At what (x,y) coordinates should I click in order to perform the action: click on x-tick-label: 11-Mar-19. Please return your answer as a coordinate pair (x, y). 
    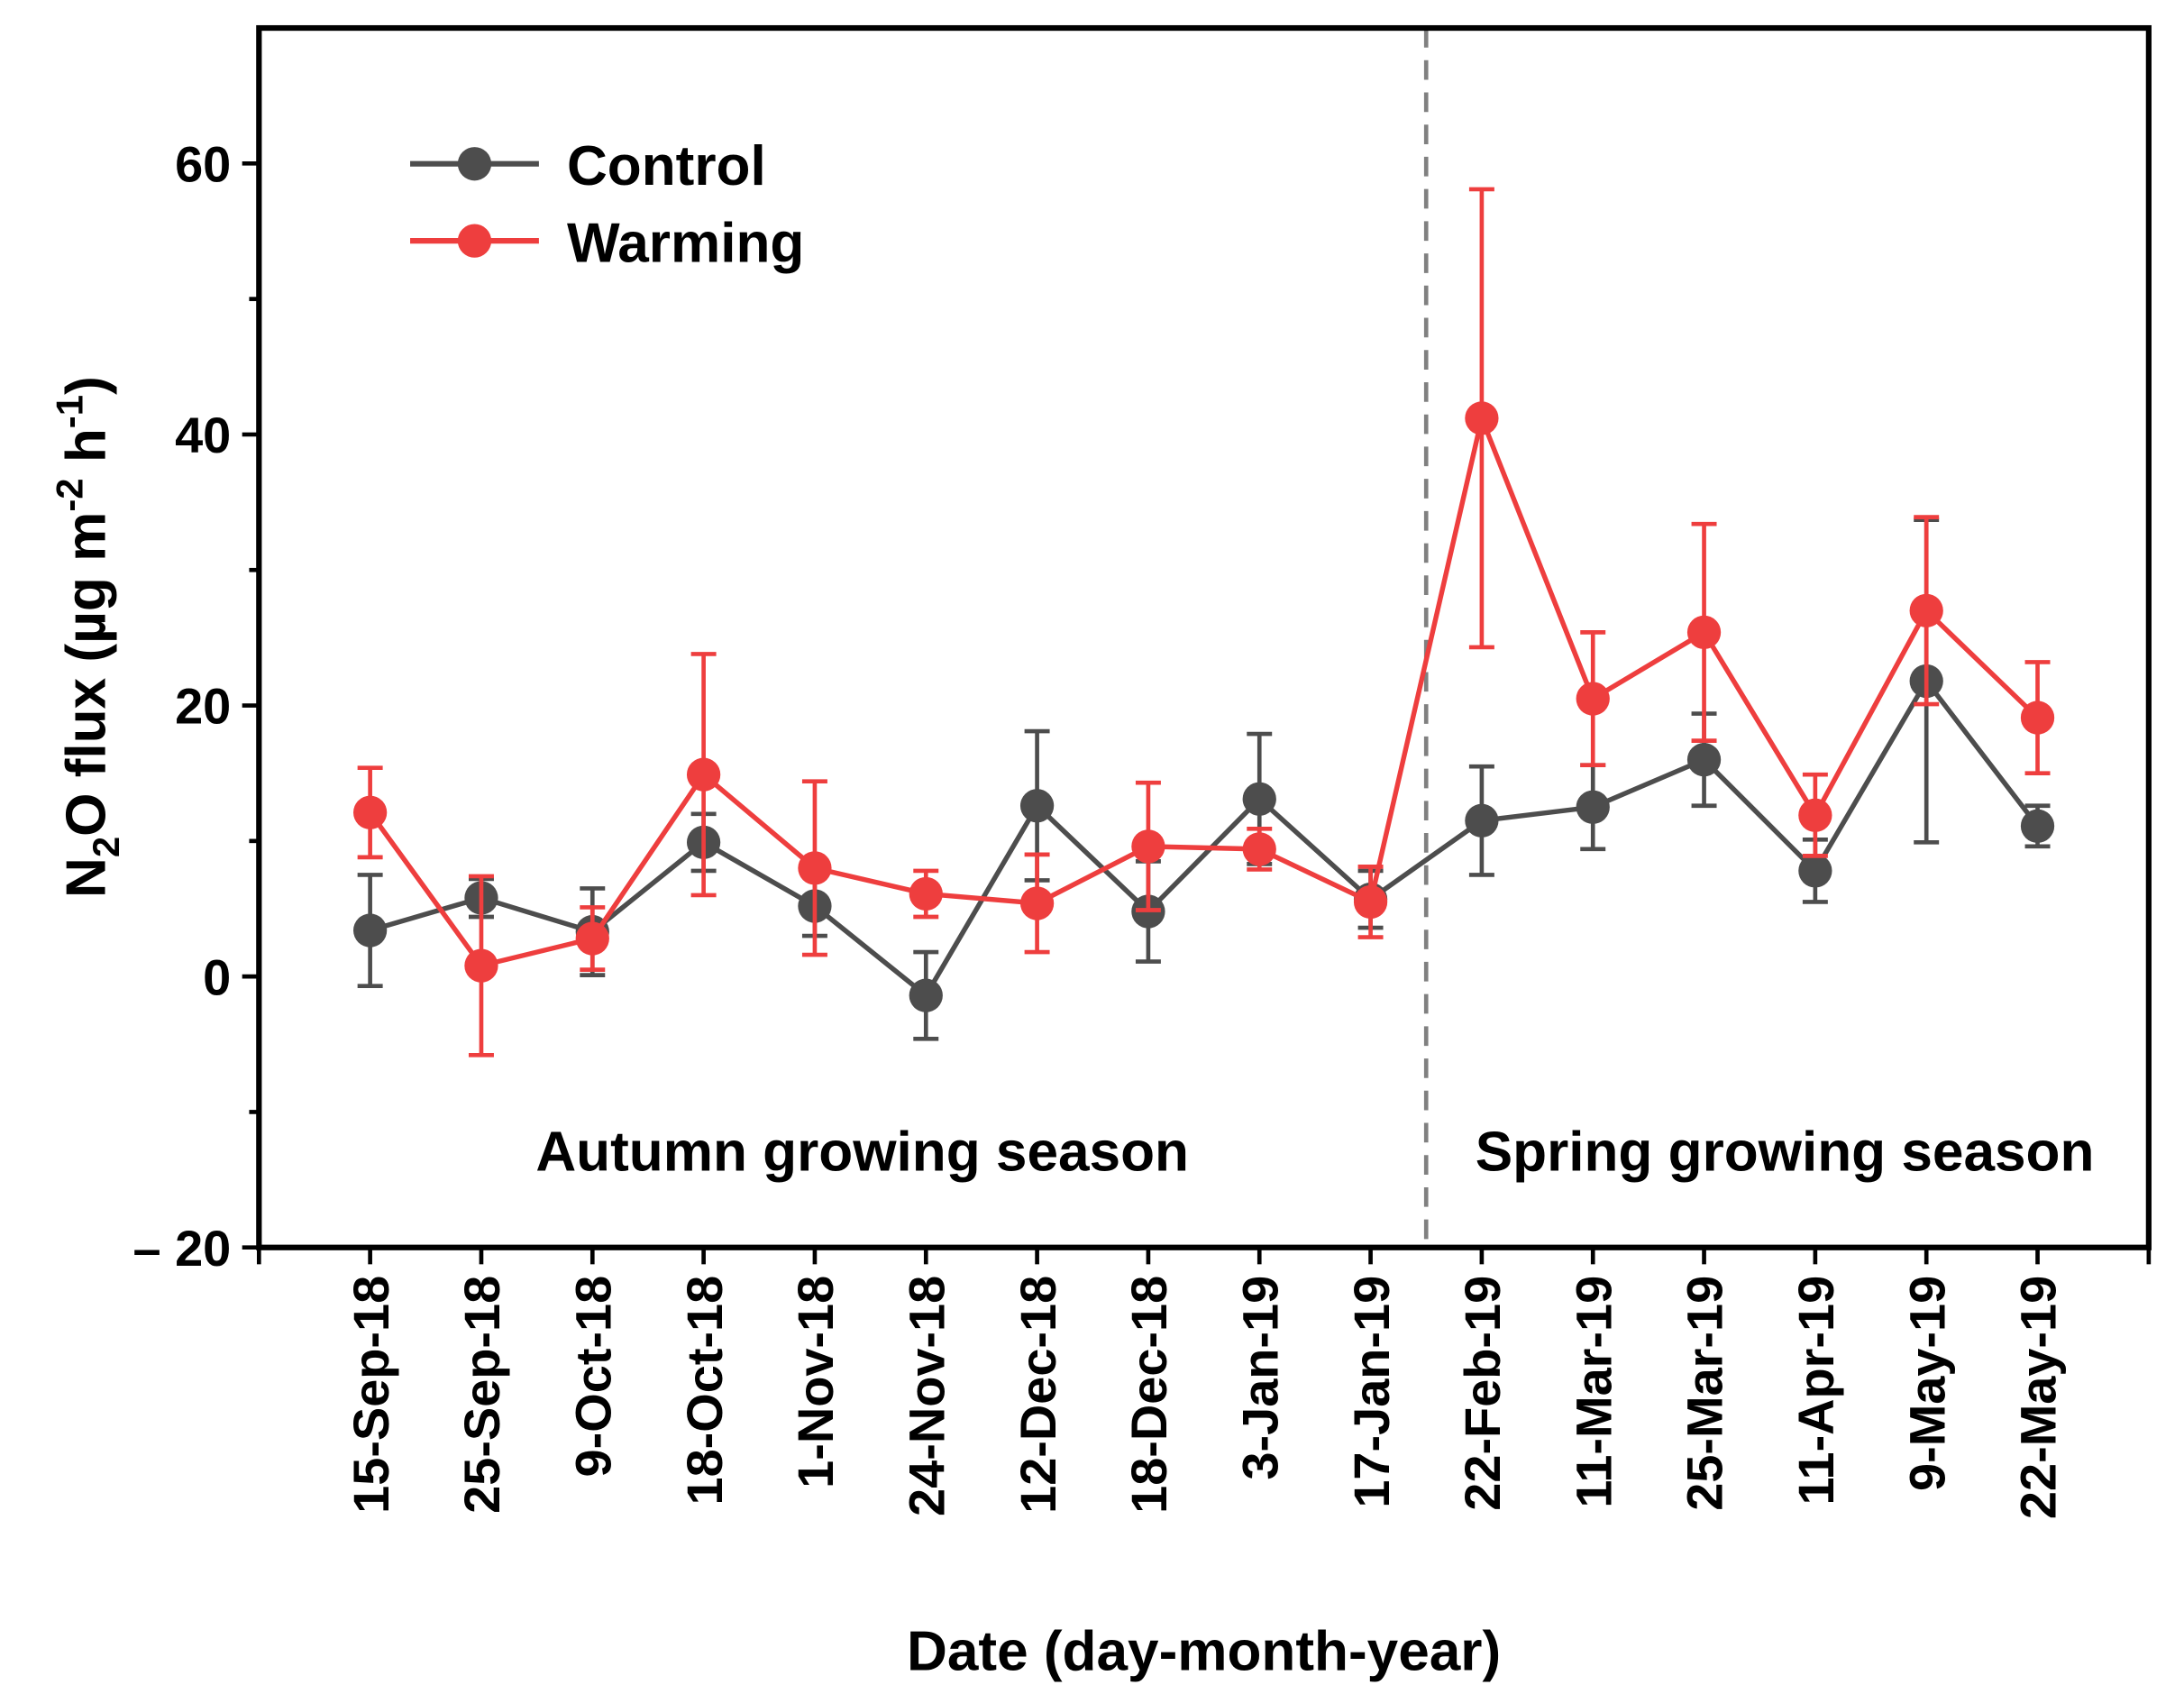
    Looking at the image, I should click on (1593, 1392).